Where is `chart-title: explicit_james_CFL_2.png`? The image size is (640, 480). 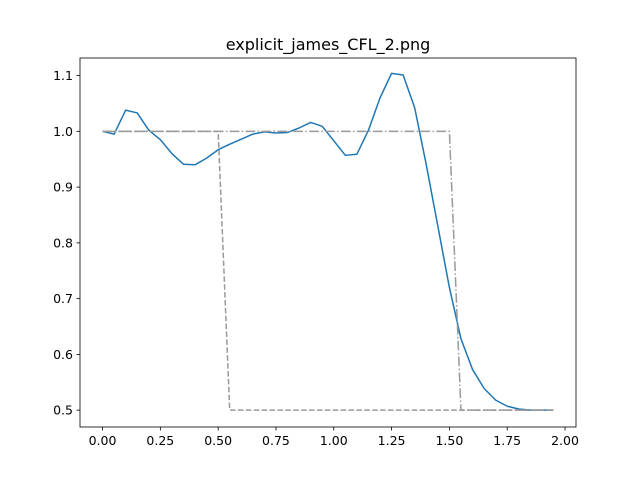
chart-title: explicit_james_CFL_2.png is located at coordinates (328, 45).